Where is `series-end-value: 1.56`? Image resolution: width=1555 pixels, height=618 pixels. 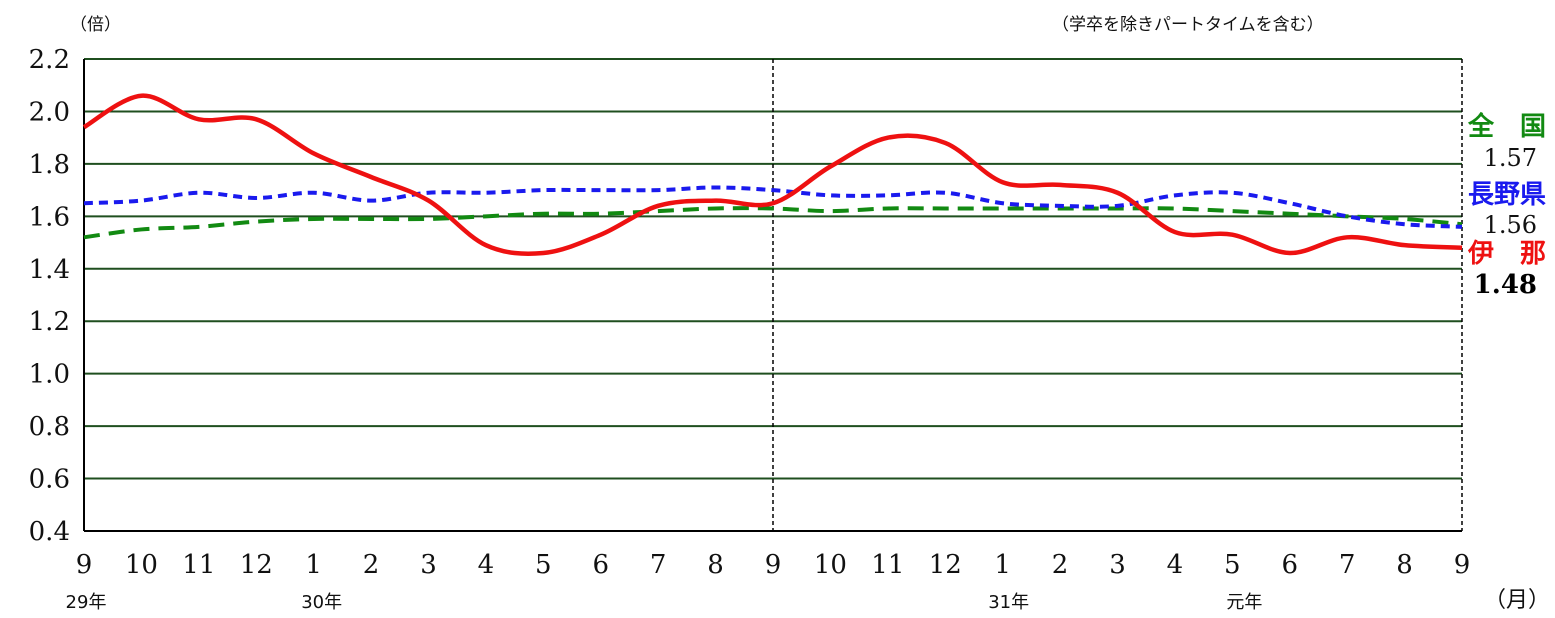 series-end-value: 1.56 is located at coordinates (1510, 225).